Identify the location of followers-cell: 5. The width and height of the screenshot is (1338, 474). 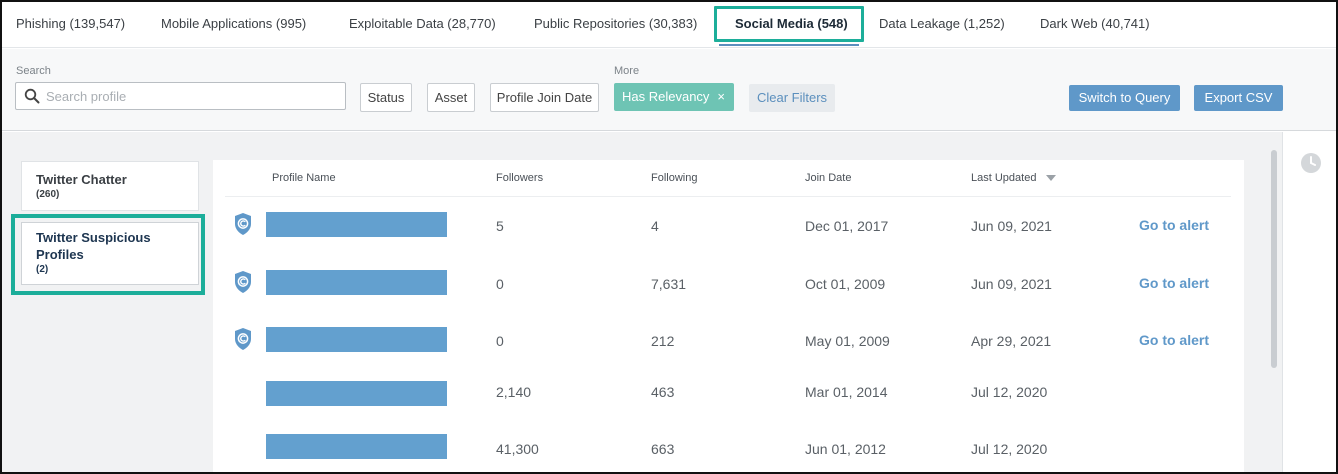
(500, 226).